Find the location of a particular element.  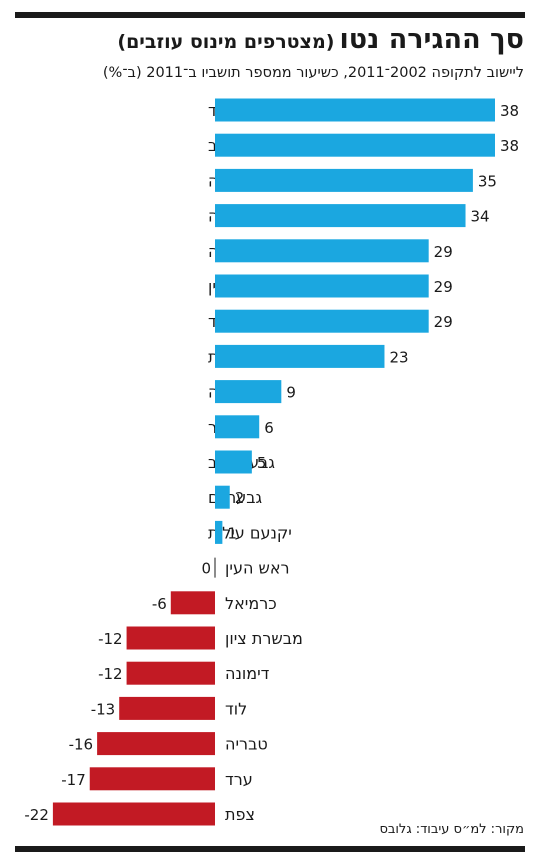

category-label: דימונה is located at coordinates (247, 673).